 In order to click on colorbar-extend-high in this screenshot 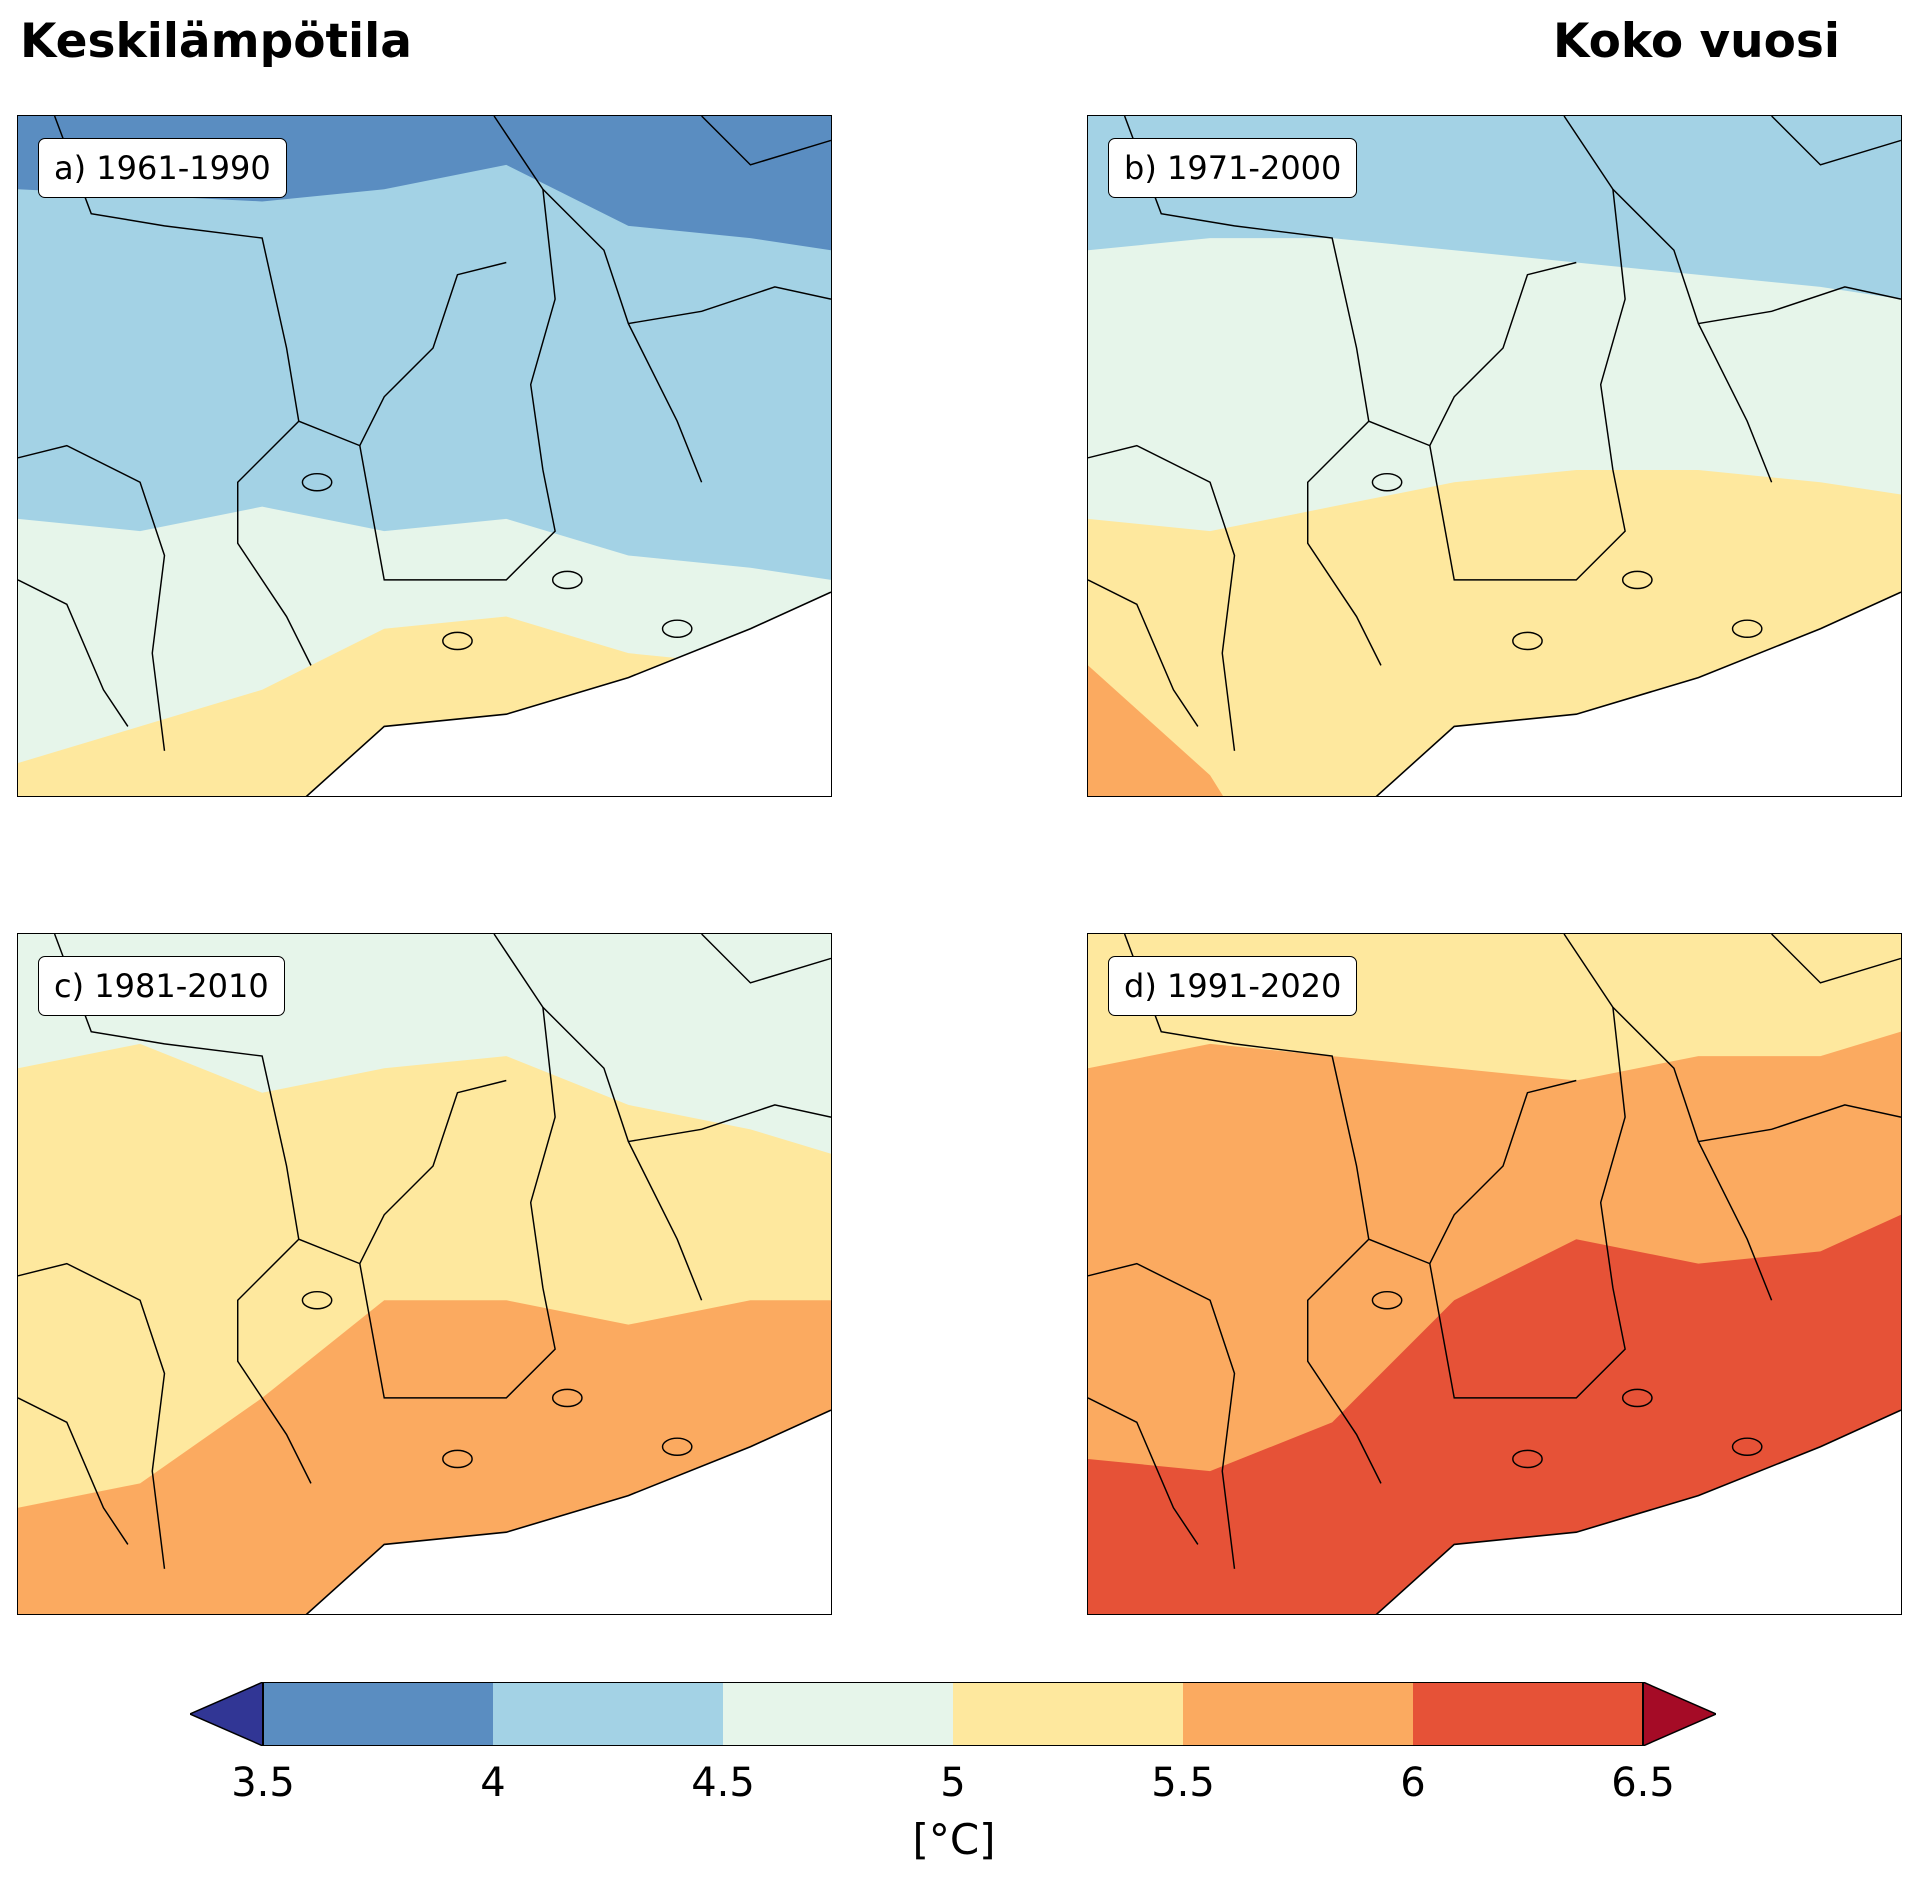, I will do `click(1679, 1714)`.